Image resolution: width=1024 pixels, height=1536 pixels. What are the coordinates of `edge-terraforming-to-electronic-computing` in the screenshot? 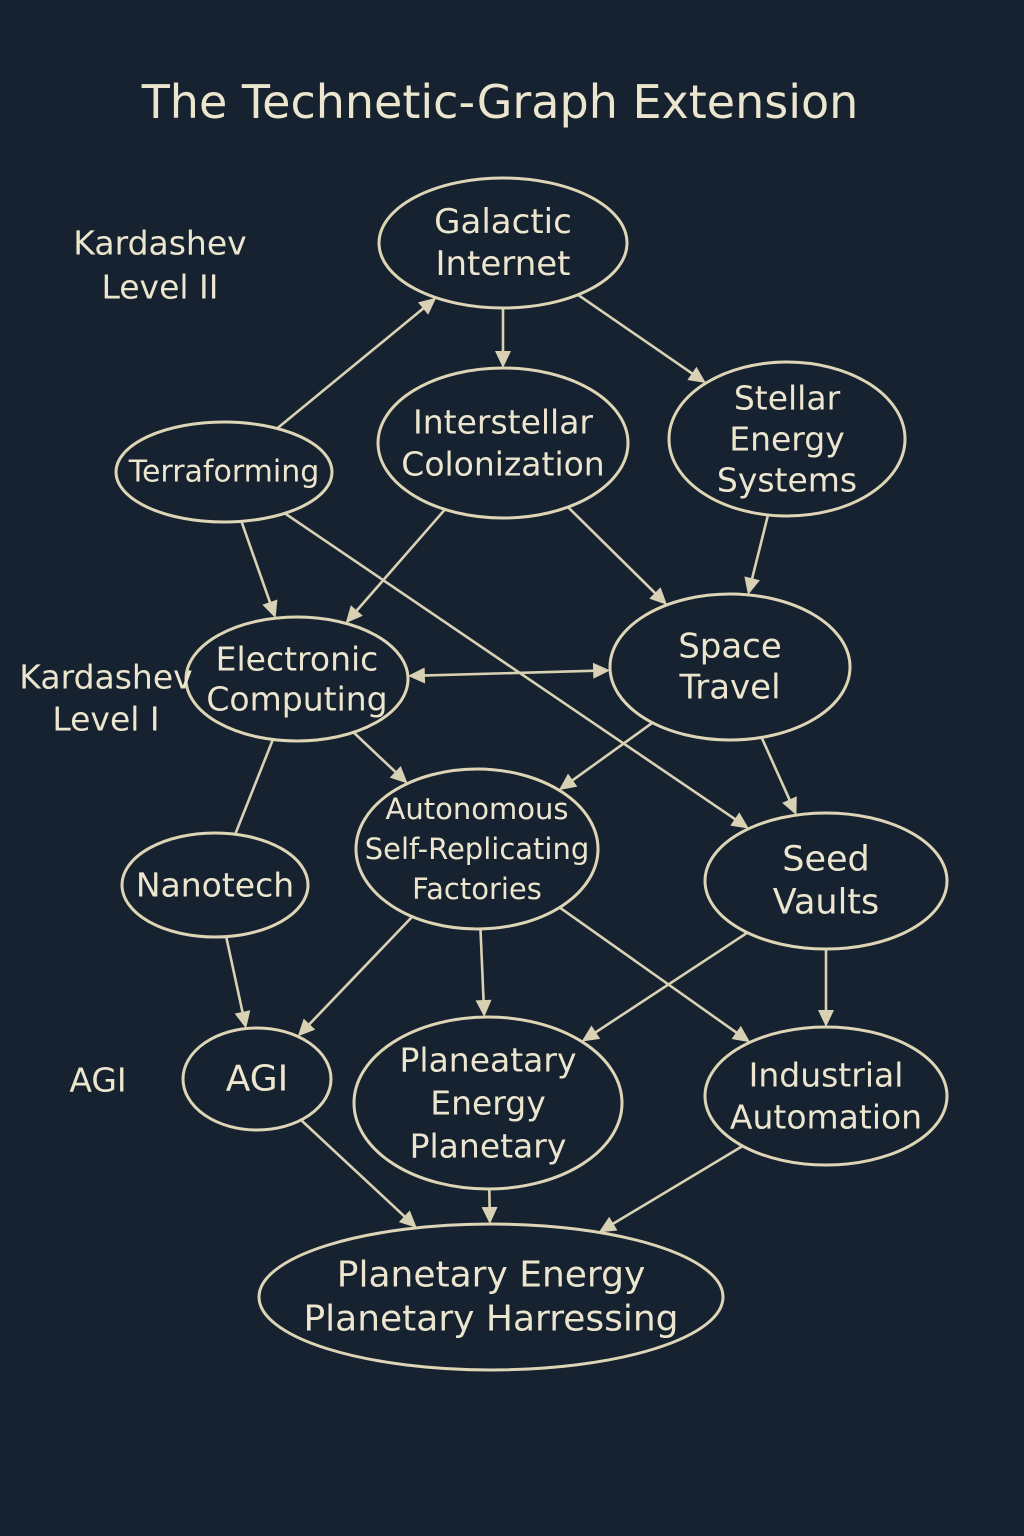 It's located at (259, 569).